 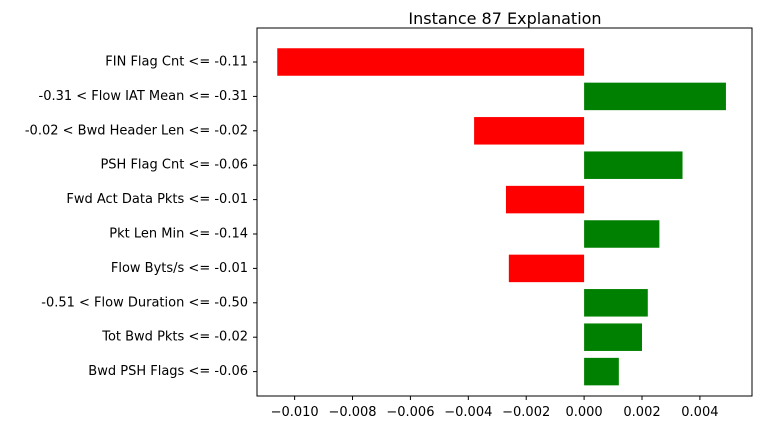 I want to click on y-tick-label: PSH Flag Cnt <= -0.06, so click(x=174, y=165).